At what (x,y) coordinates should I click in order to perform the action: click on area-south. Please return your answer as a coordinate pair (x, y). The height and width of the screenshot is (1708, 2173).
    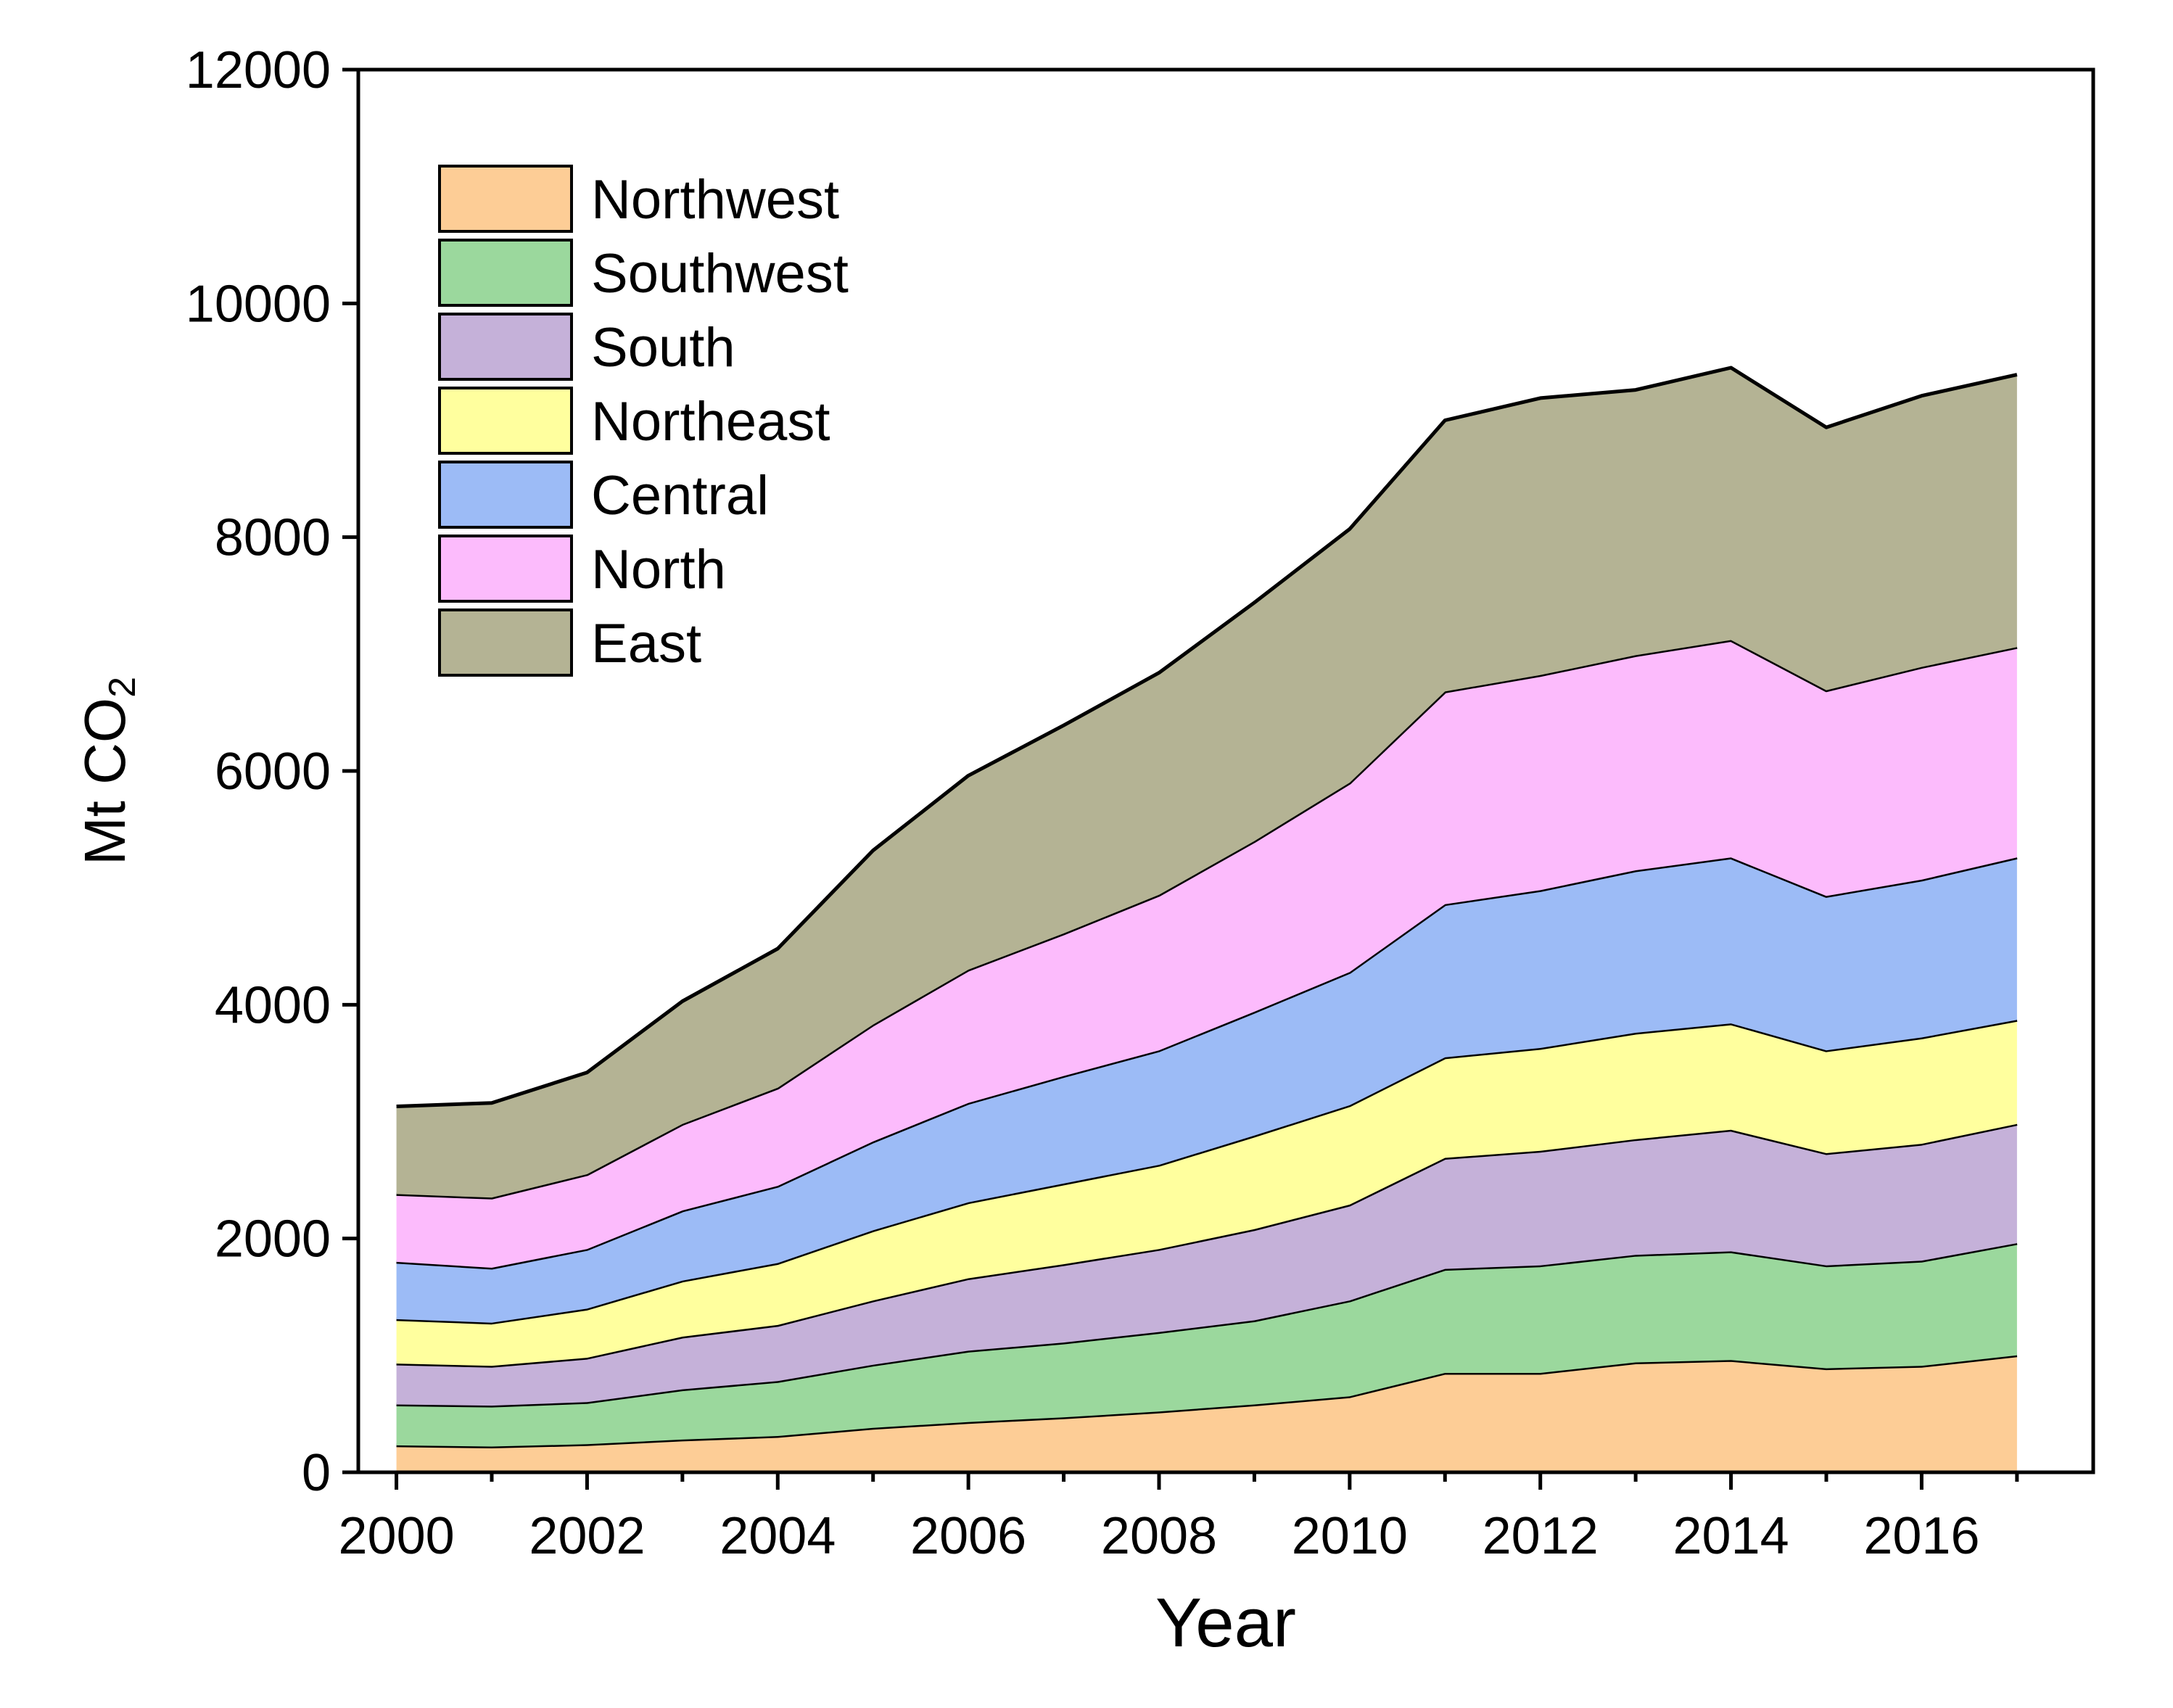
    Looking at the image, I should click on (1206, 1264).